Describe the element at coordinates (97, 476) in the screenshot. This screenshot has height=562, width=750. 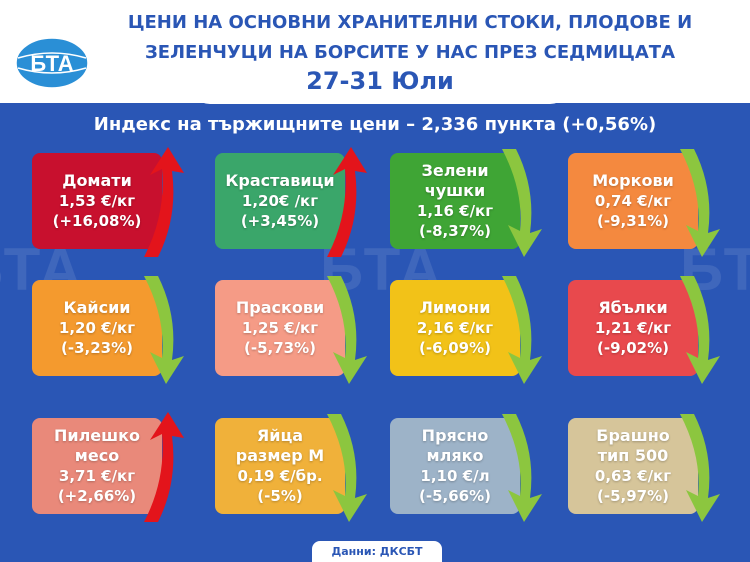
I see `product-price: 3,71 €/кг` at that location.